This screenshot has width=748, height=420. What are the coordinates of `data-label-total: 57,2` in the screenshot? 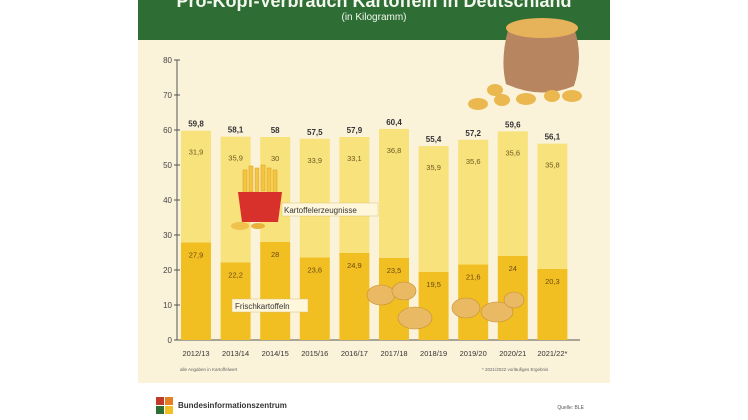 It's located at (473, 133).